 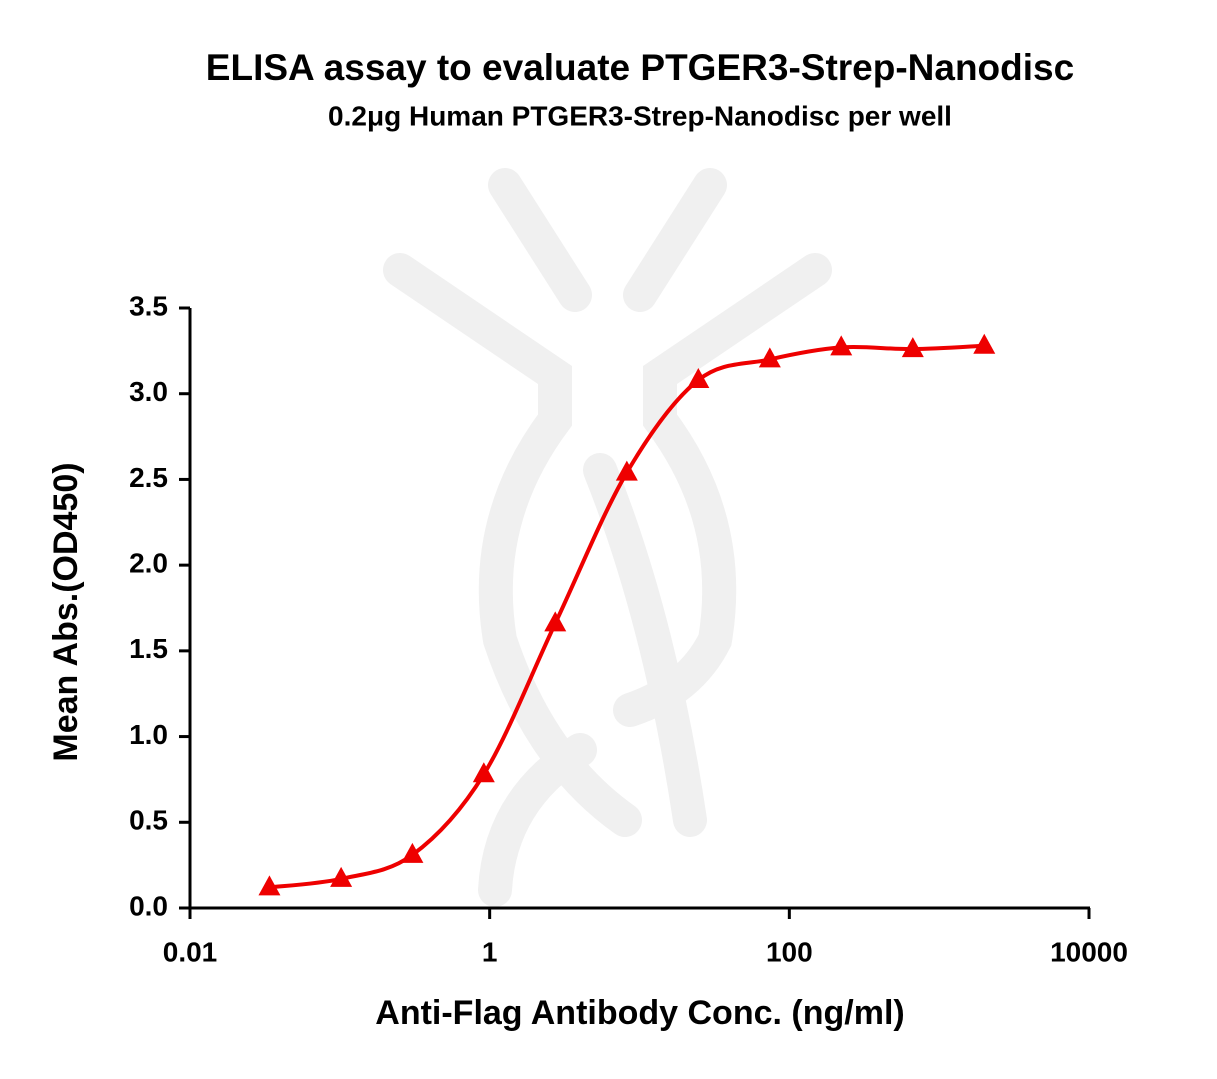 What do you see at coordinates (148, 563) in the screenshot?
I see `y-tick-label: 2.0` at bounding box center [148, 563].